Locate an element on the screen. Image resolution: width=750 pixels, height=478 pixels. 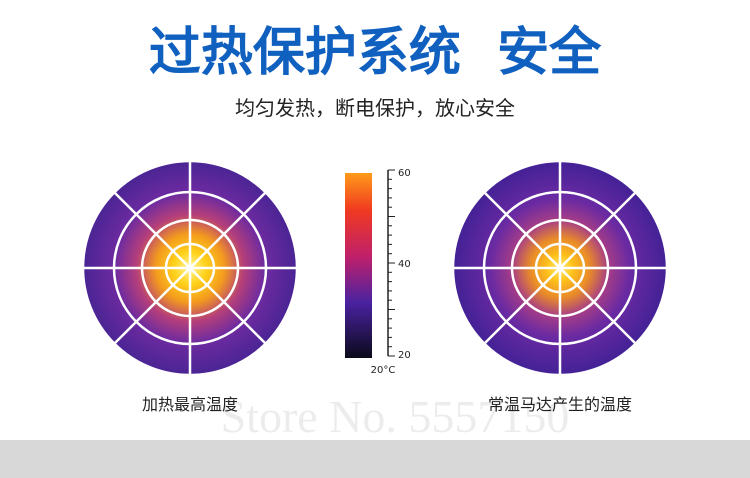
scale-label: 60 is located at coordinates (404, 173).